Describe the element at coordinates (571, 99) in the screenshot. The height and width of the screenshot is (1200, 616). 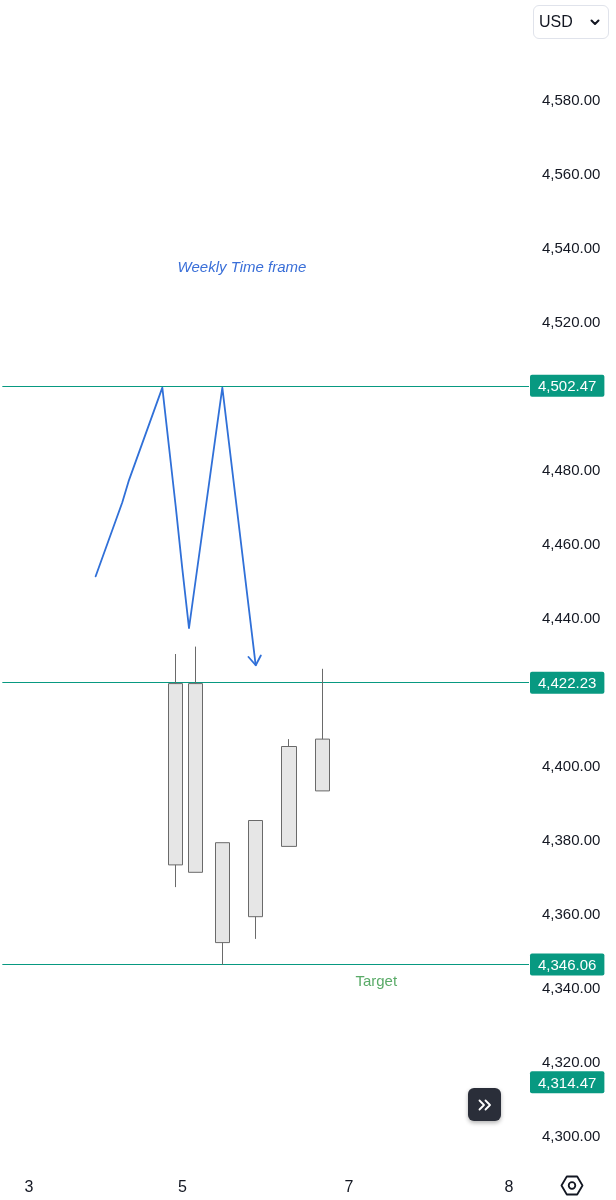
I see `y-tick-label: 4,580.00` at that location.